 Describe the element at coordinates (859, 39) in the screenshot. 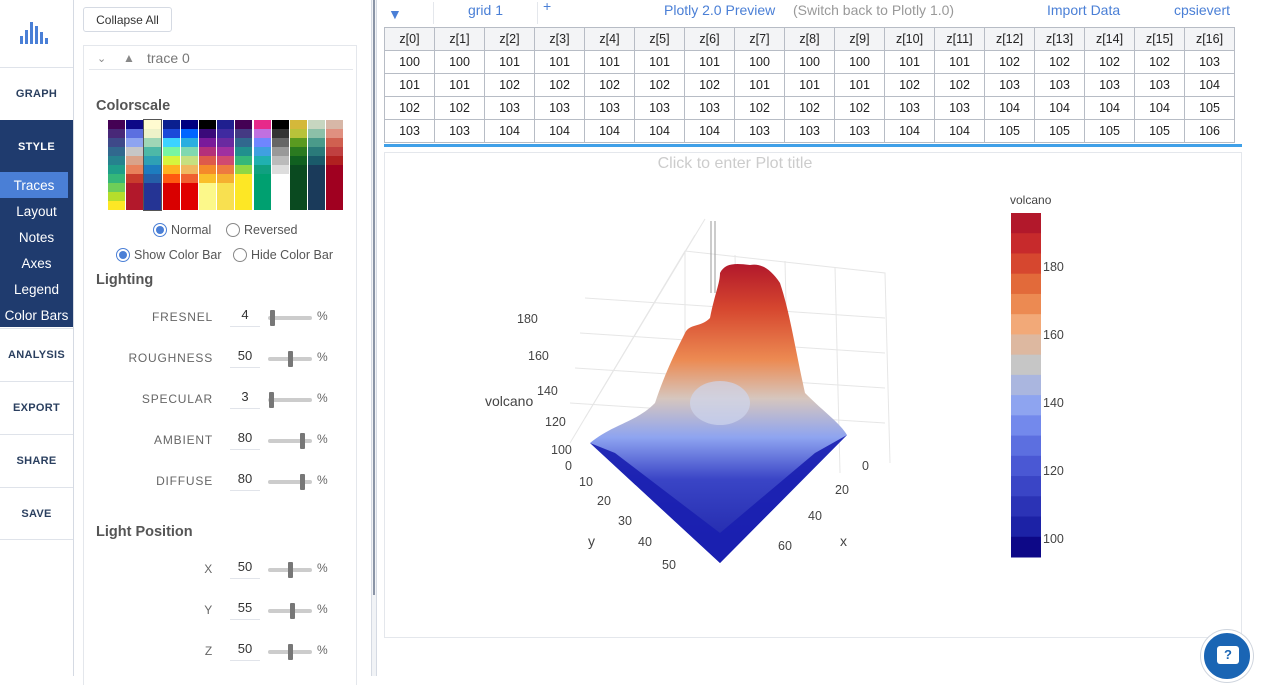

I see `column-header: z[9]` at that location.